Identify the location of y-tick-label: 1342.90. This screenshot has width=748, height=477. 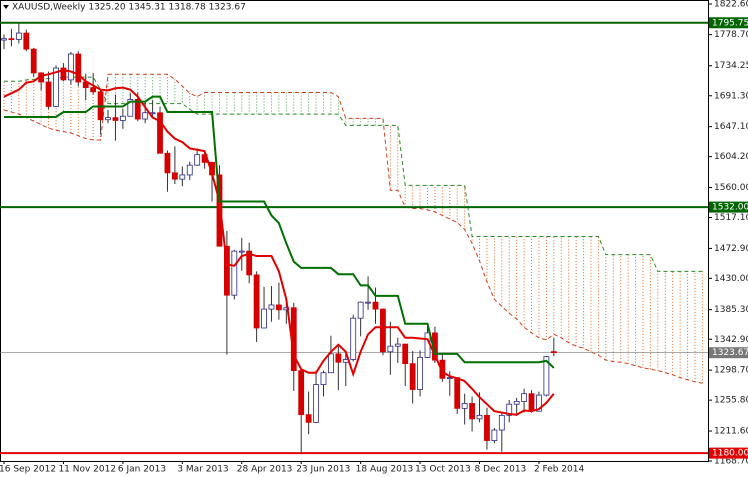
(731, 340).